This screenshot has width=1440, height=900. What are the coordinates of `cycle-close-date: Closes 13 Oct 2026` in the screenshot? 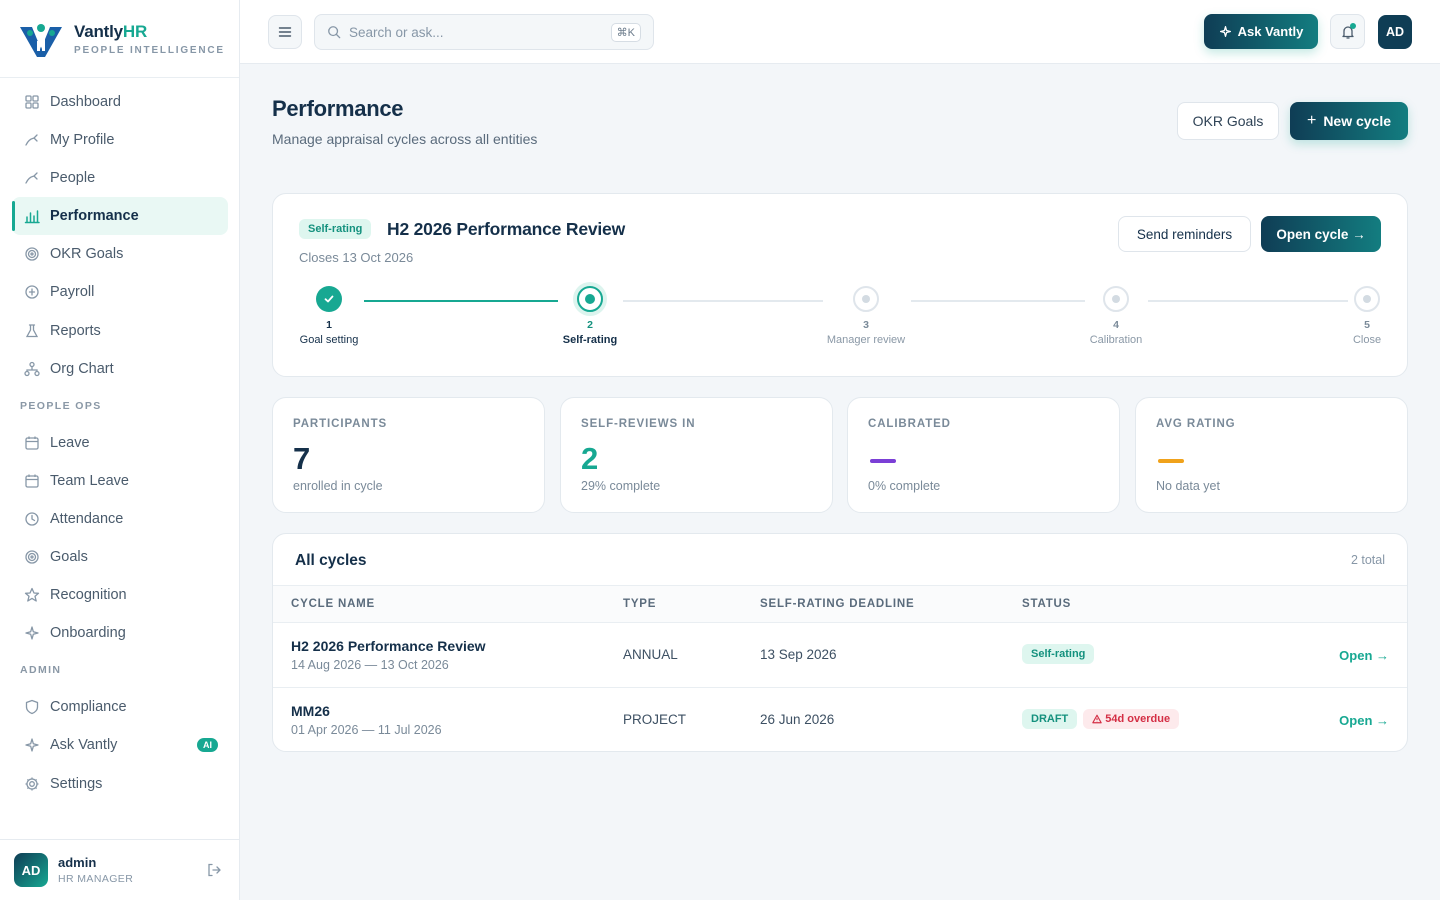 It's located at (356, 257).